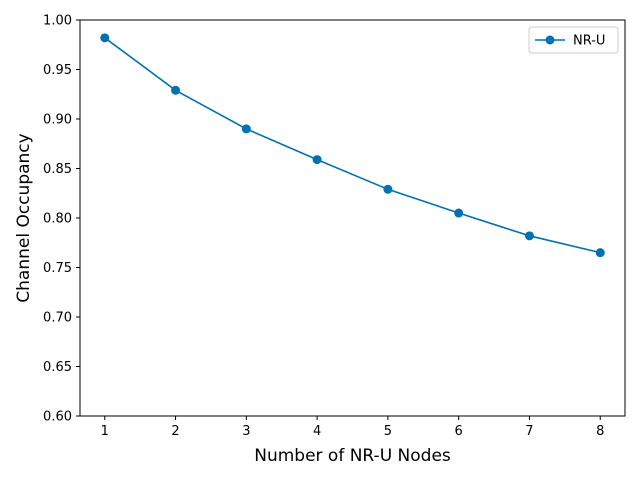 Image resolution: width=640 pixels, height=480 pixels. I want to click on y-tick-label: 0.75, so click(57, 268).